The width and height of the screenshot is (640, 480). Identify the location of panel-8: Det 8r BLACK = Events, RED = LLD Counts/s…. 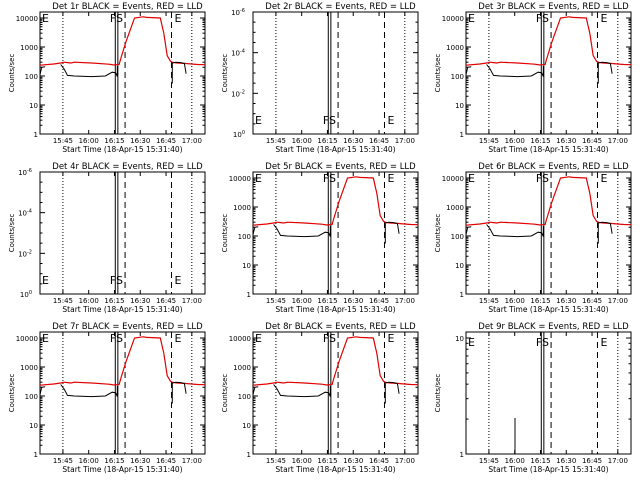
(320, 398).